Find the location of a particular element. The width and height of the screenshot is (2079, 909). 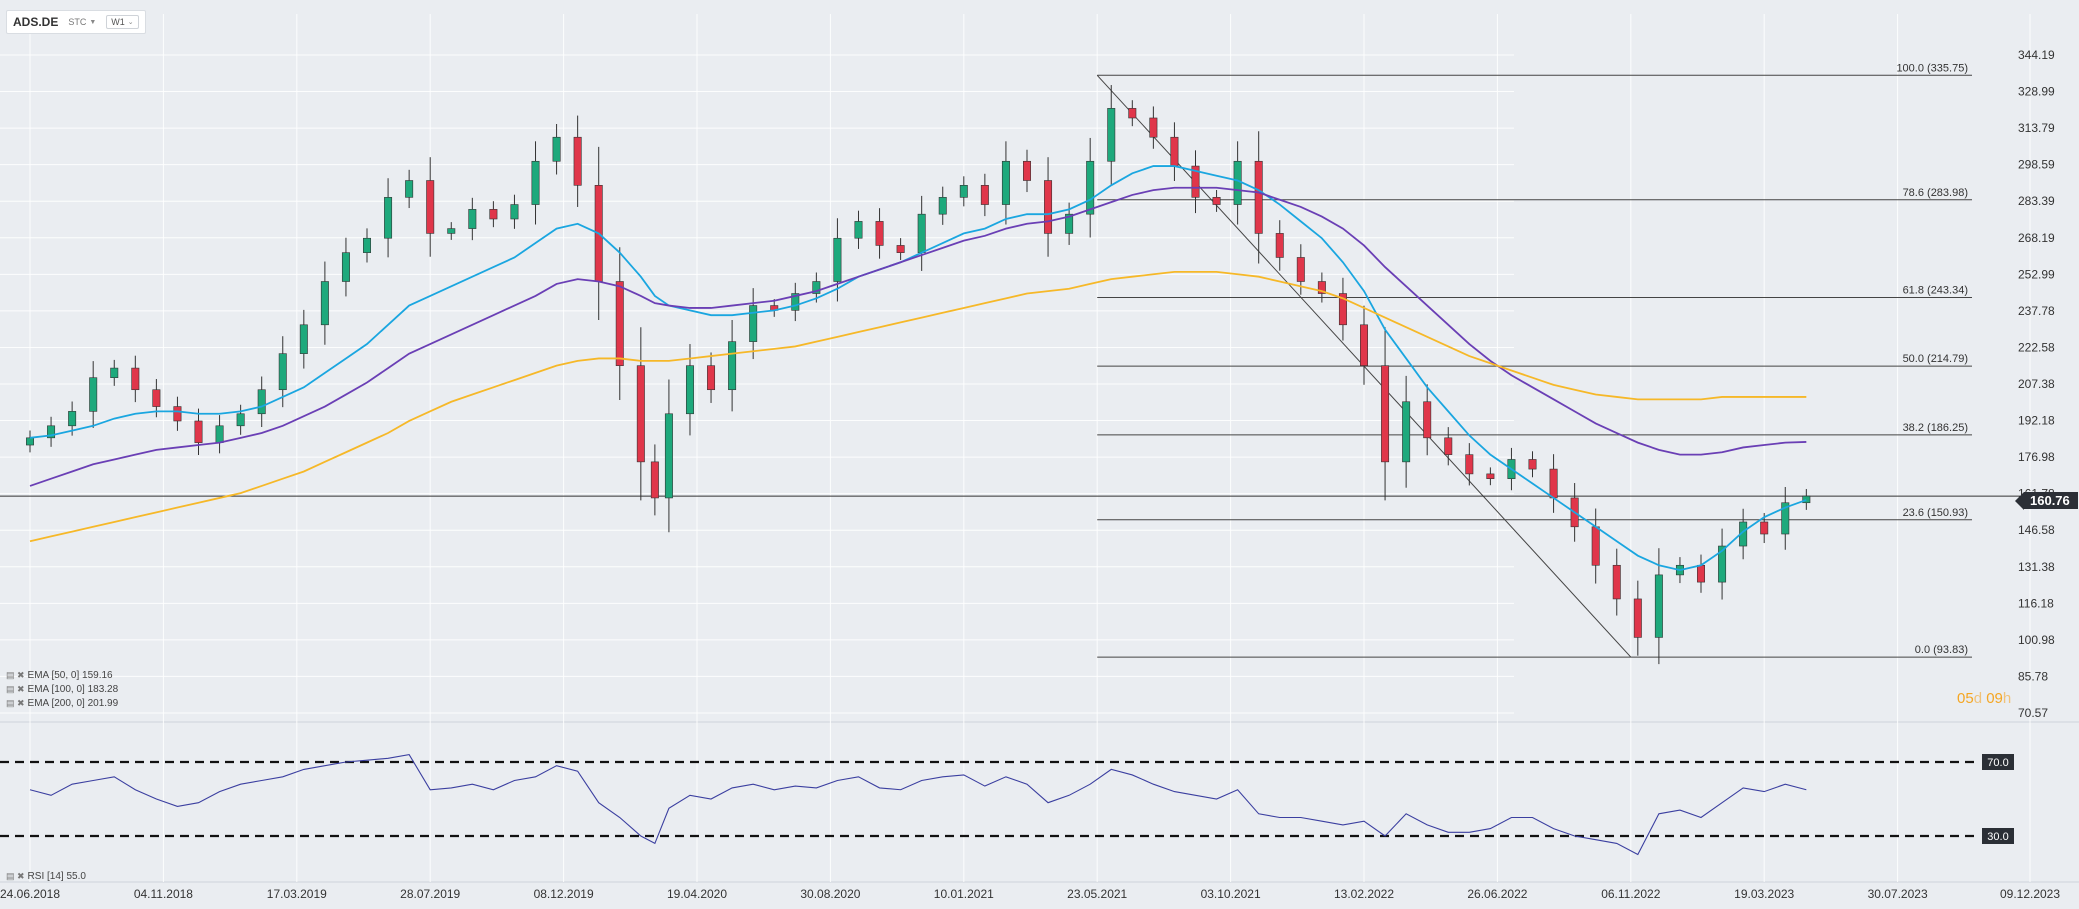

instrument-toolbar: ADS.DE STC ▼ W1 ⌄ is located at coordinates (76, 22).